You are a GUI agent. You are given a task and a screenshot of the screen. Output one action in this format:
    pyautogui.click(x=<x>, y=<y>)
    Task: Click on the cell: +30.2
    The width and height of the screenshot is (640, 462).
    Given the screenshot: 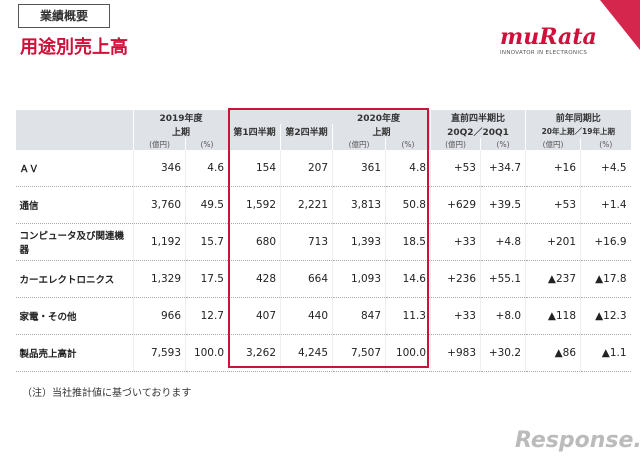 What is the action you would take?
    pyautogui.click(x=502, y=353)
    